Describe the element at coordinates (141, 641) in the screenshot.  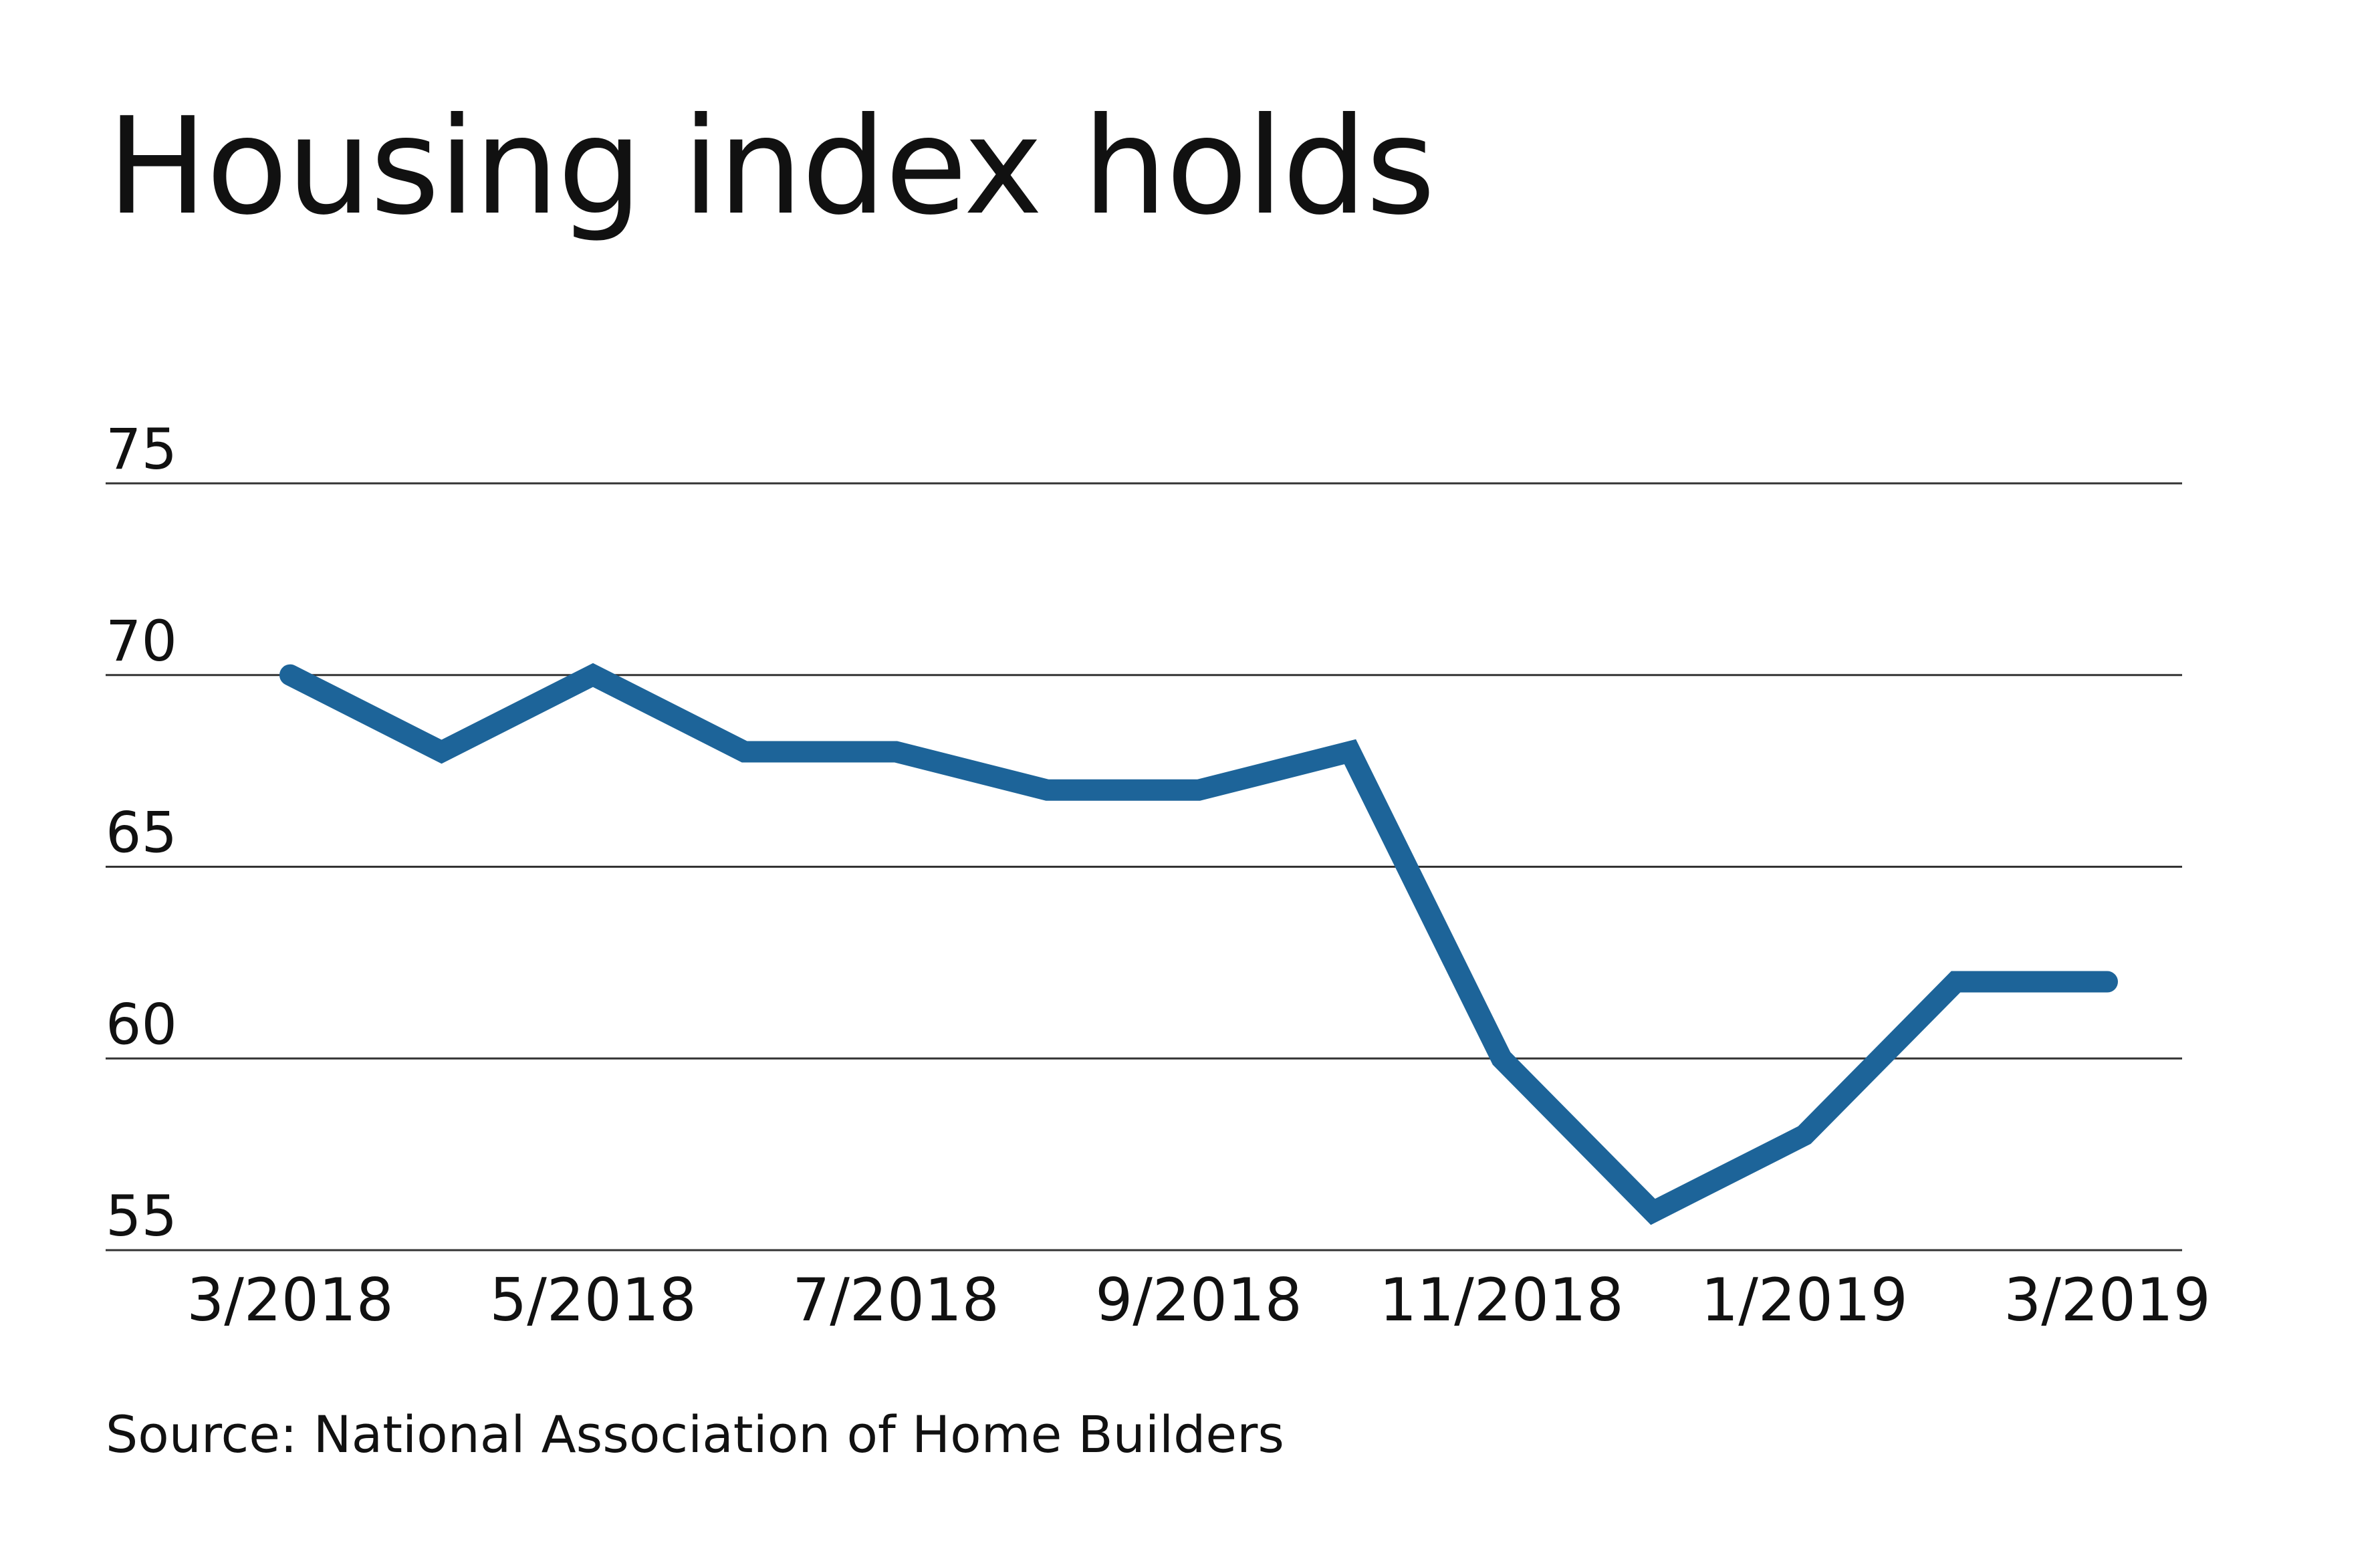
I see `y-tick-label: 70` at that location.